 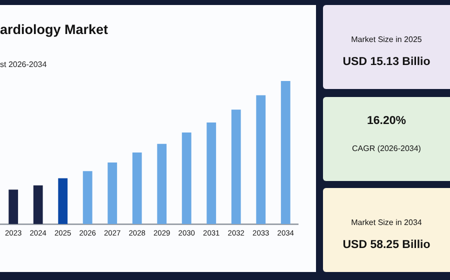 I want to click on text: Market Size in 2034, so click(x=386, y=222).